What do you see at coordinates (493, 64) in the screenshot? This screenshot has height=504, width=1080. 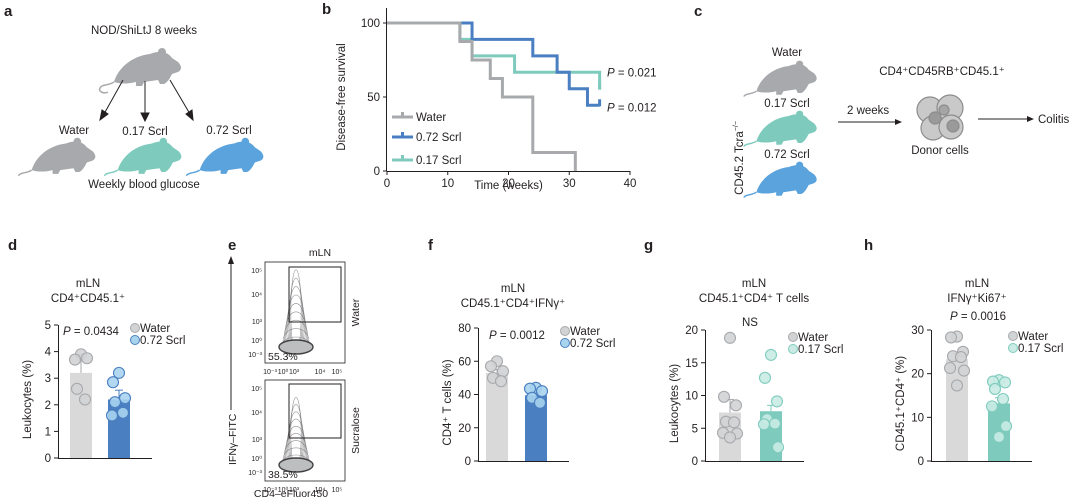 I see `km-curve-0-72-scrl` at bounding box center [493, 64].